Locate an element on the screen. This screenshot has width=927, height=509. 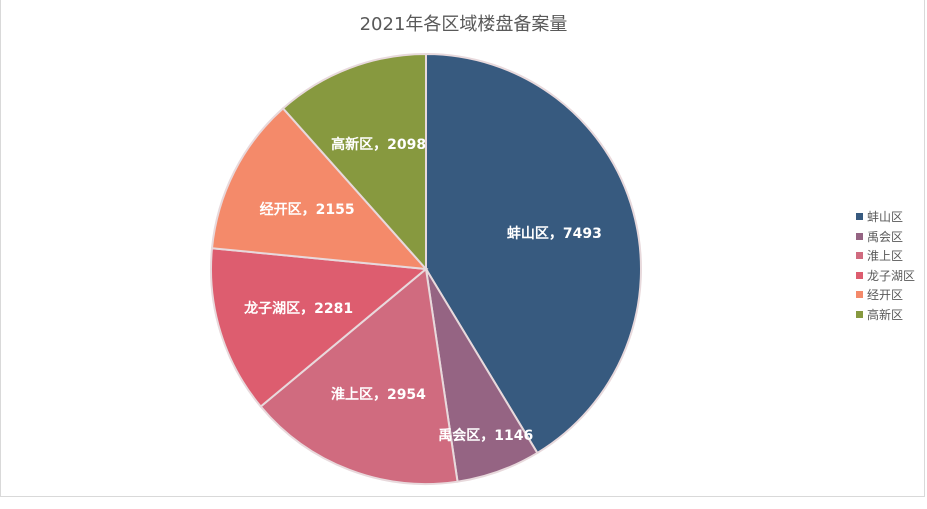
slice-label: 高新区，2098 is located at coordinates (379, 145).